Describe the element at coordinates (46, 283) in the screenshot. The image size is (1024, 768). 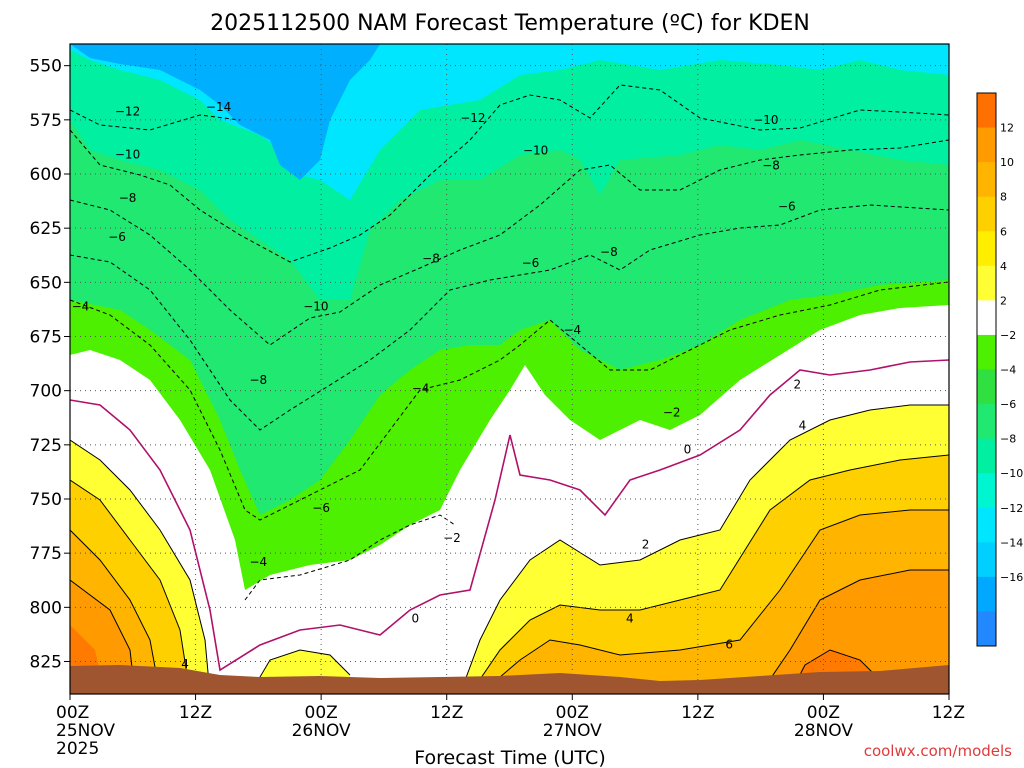
I see `y-tick-label: 650` at that location.